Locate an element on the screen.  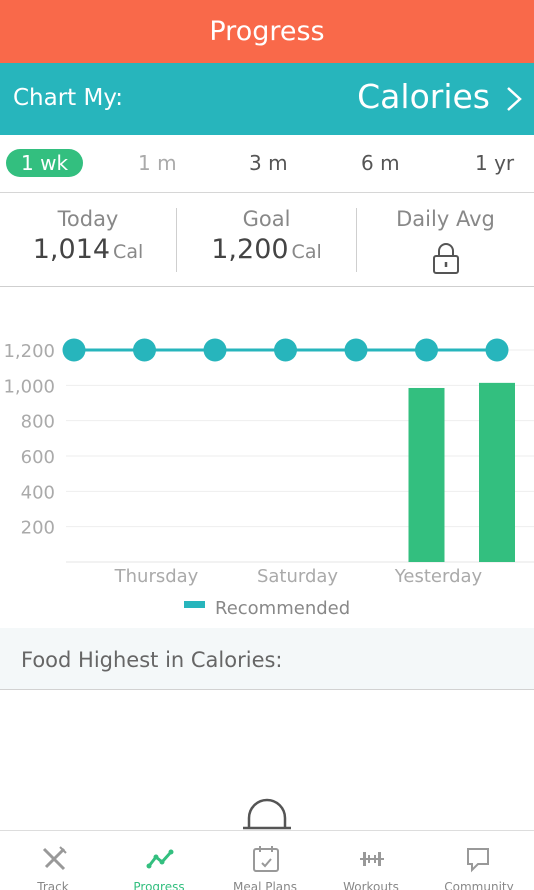
tab-community-label: Community is located at coordinates (479, 885).